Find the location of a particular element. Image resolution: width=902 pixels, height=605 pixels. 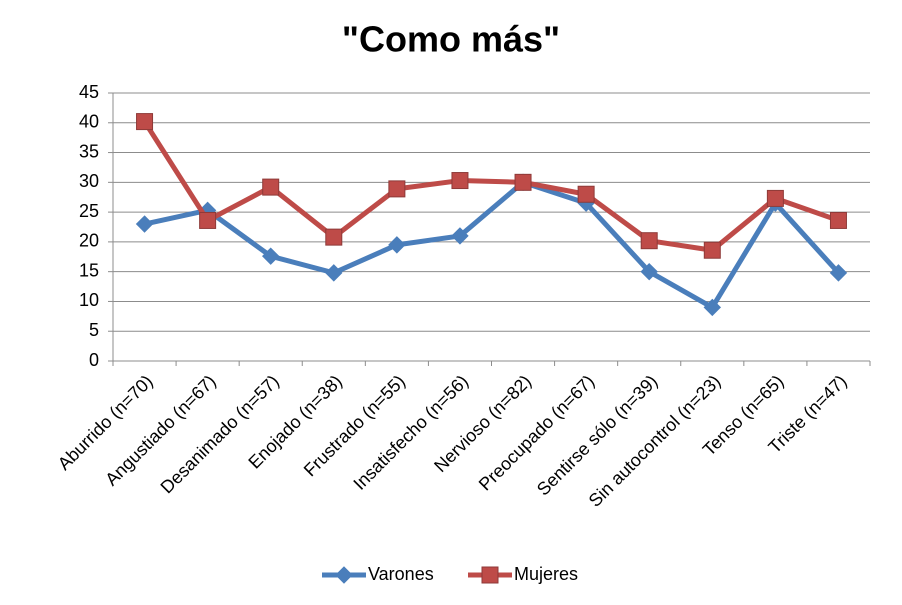

y-tick-label: 25 is located at coordinates (89, 211).